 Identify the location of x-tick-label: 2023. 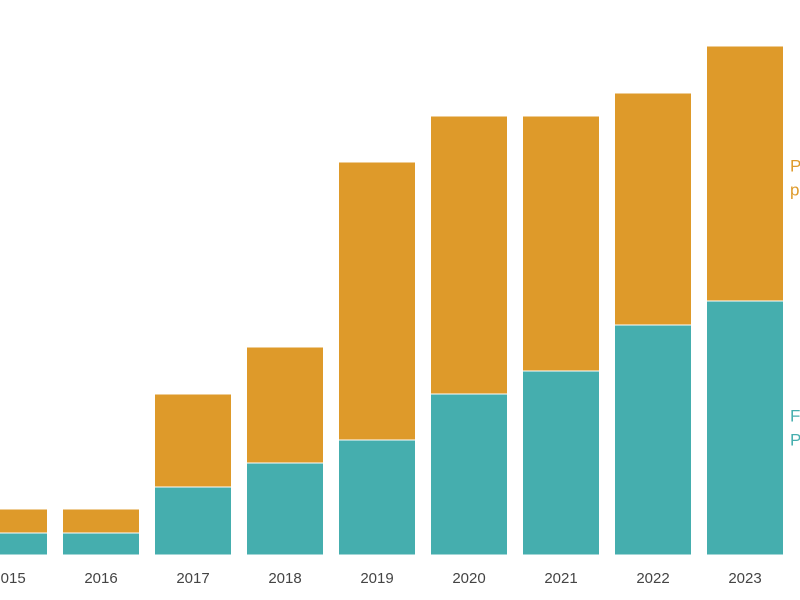
(744, 578).